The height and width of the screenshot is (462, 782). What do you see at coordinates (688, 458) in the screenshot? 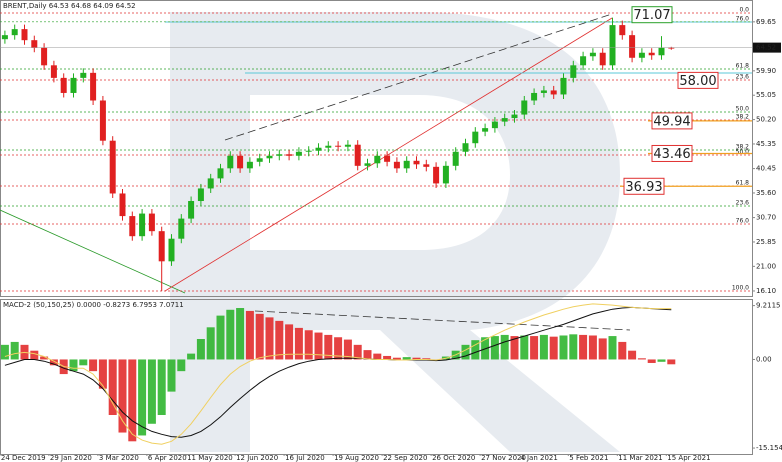
I see `x-tick-label: 15 Apr 2021` at bounding box center [688, 458].